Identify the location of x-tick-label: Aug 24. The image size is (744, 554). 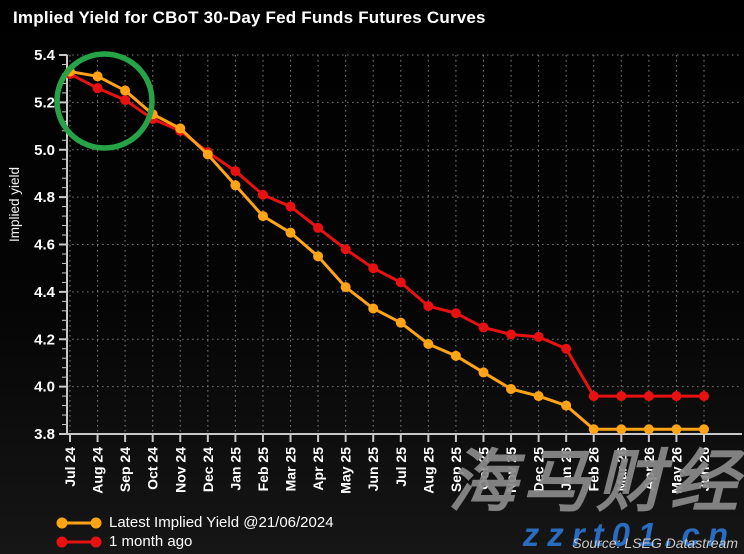
(98, 470).